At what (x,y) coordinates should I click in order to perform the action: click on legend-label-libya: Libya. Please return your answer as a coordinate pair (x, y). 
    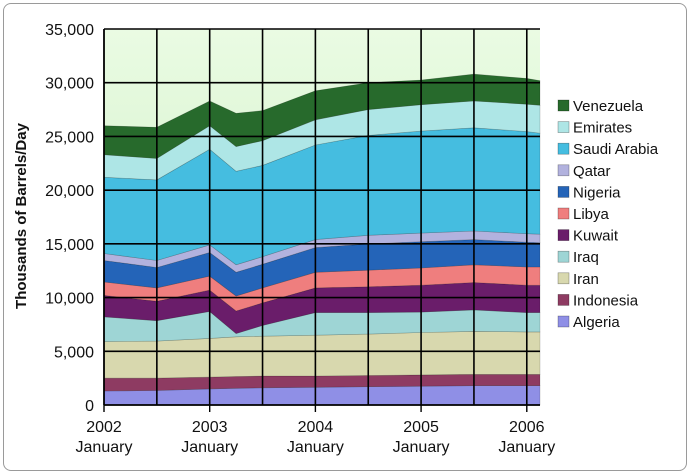
    Looking at the image, I should click on (591, 214).